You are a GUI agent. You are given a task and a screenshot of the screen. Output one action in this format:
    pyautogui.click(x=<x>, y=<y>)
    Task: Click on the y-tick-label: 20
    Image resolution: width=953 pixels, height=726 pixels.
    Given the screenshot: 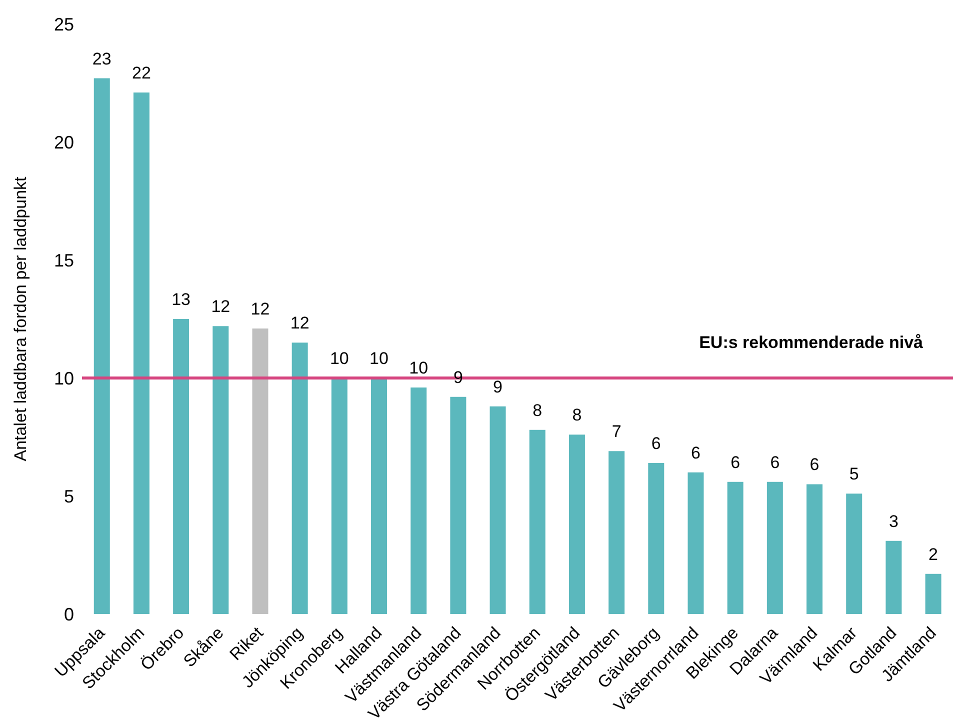 What is the action you would take?
    pyautogui.click(x=64, y=142)
    